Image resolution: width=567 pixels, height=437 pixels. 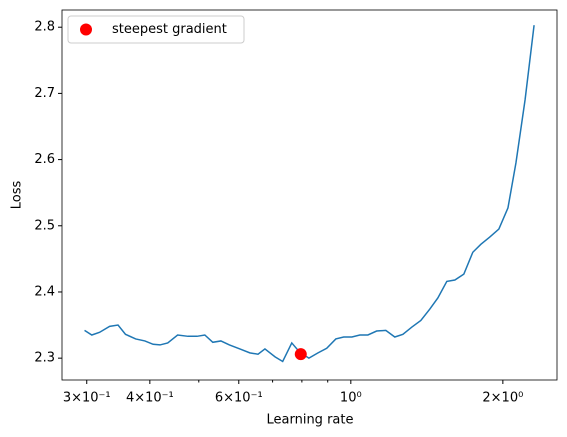 What do you see at coordinates (44, 291) in the screenshot?
I see `y-tick-label: 2.4` at bounding box center [44, 291].